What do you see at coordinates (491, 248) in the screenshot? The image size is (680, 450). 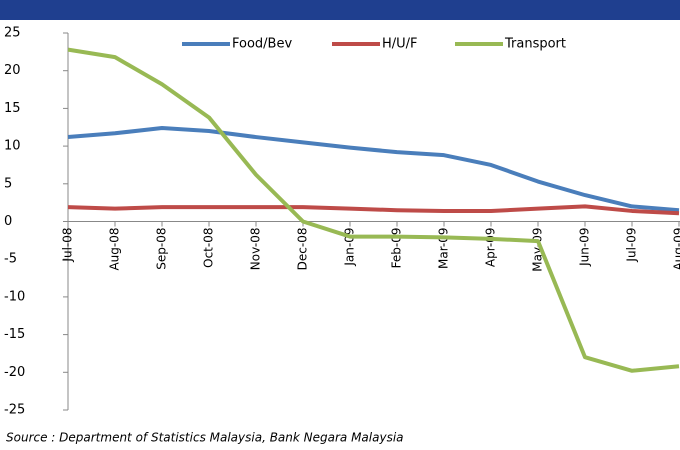 I see `x-tick-label: Apr-09` at bounding box center [491, 248].